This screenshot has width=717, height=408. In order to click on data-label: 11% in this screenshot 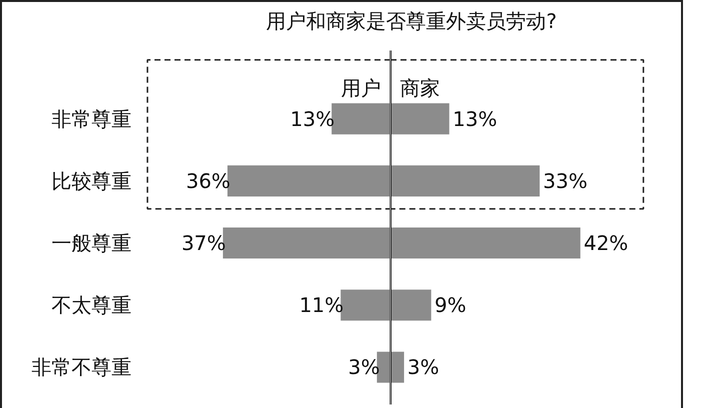, I will do `click(321, 305)`.